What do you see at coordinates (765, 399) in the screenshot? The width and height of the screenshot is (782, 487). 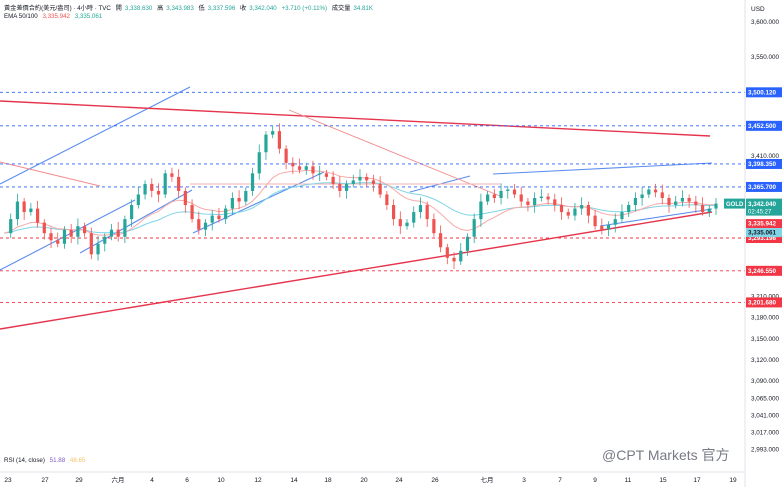 I see `price-tick-label: 3,065.000` at bounding box center [765, 399].